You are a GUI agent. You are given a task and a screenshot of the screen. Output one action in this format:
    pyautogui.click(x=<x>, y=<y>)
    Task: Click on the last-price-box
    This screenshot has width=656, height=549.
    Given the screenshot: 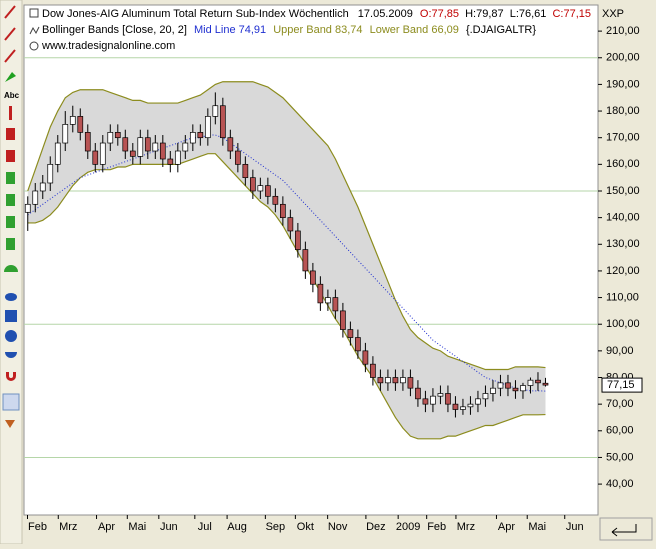 What is the action you would take?
    pyautogui.click(x=622, y=385)
    